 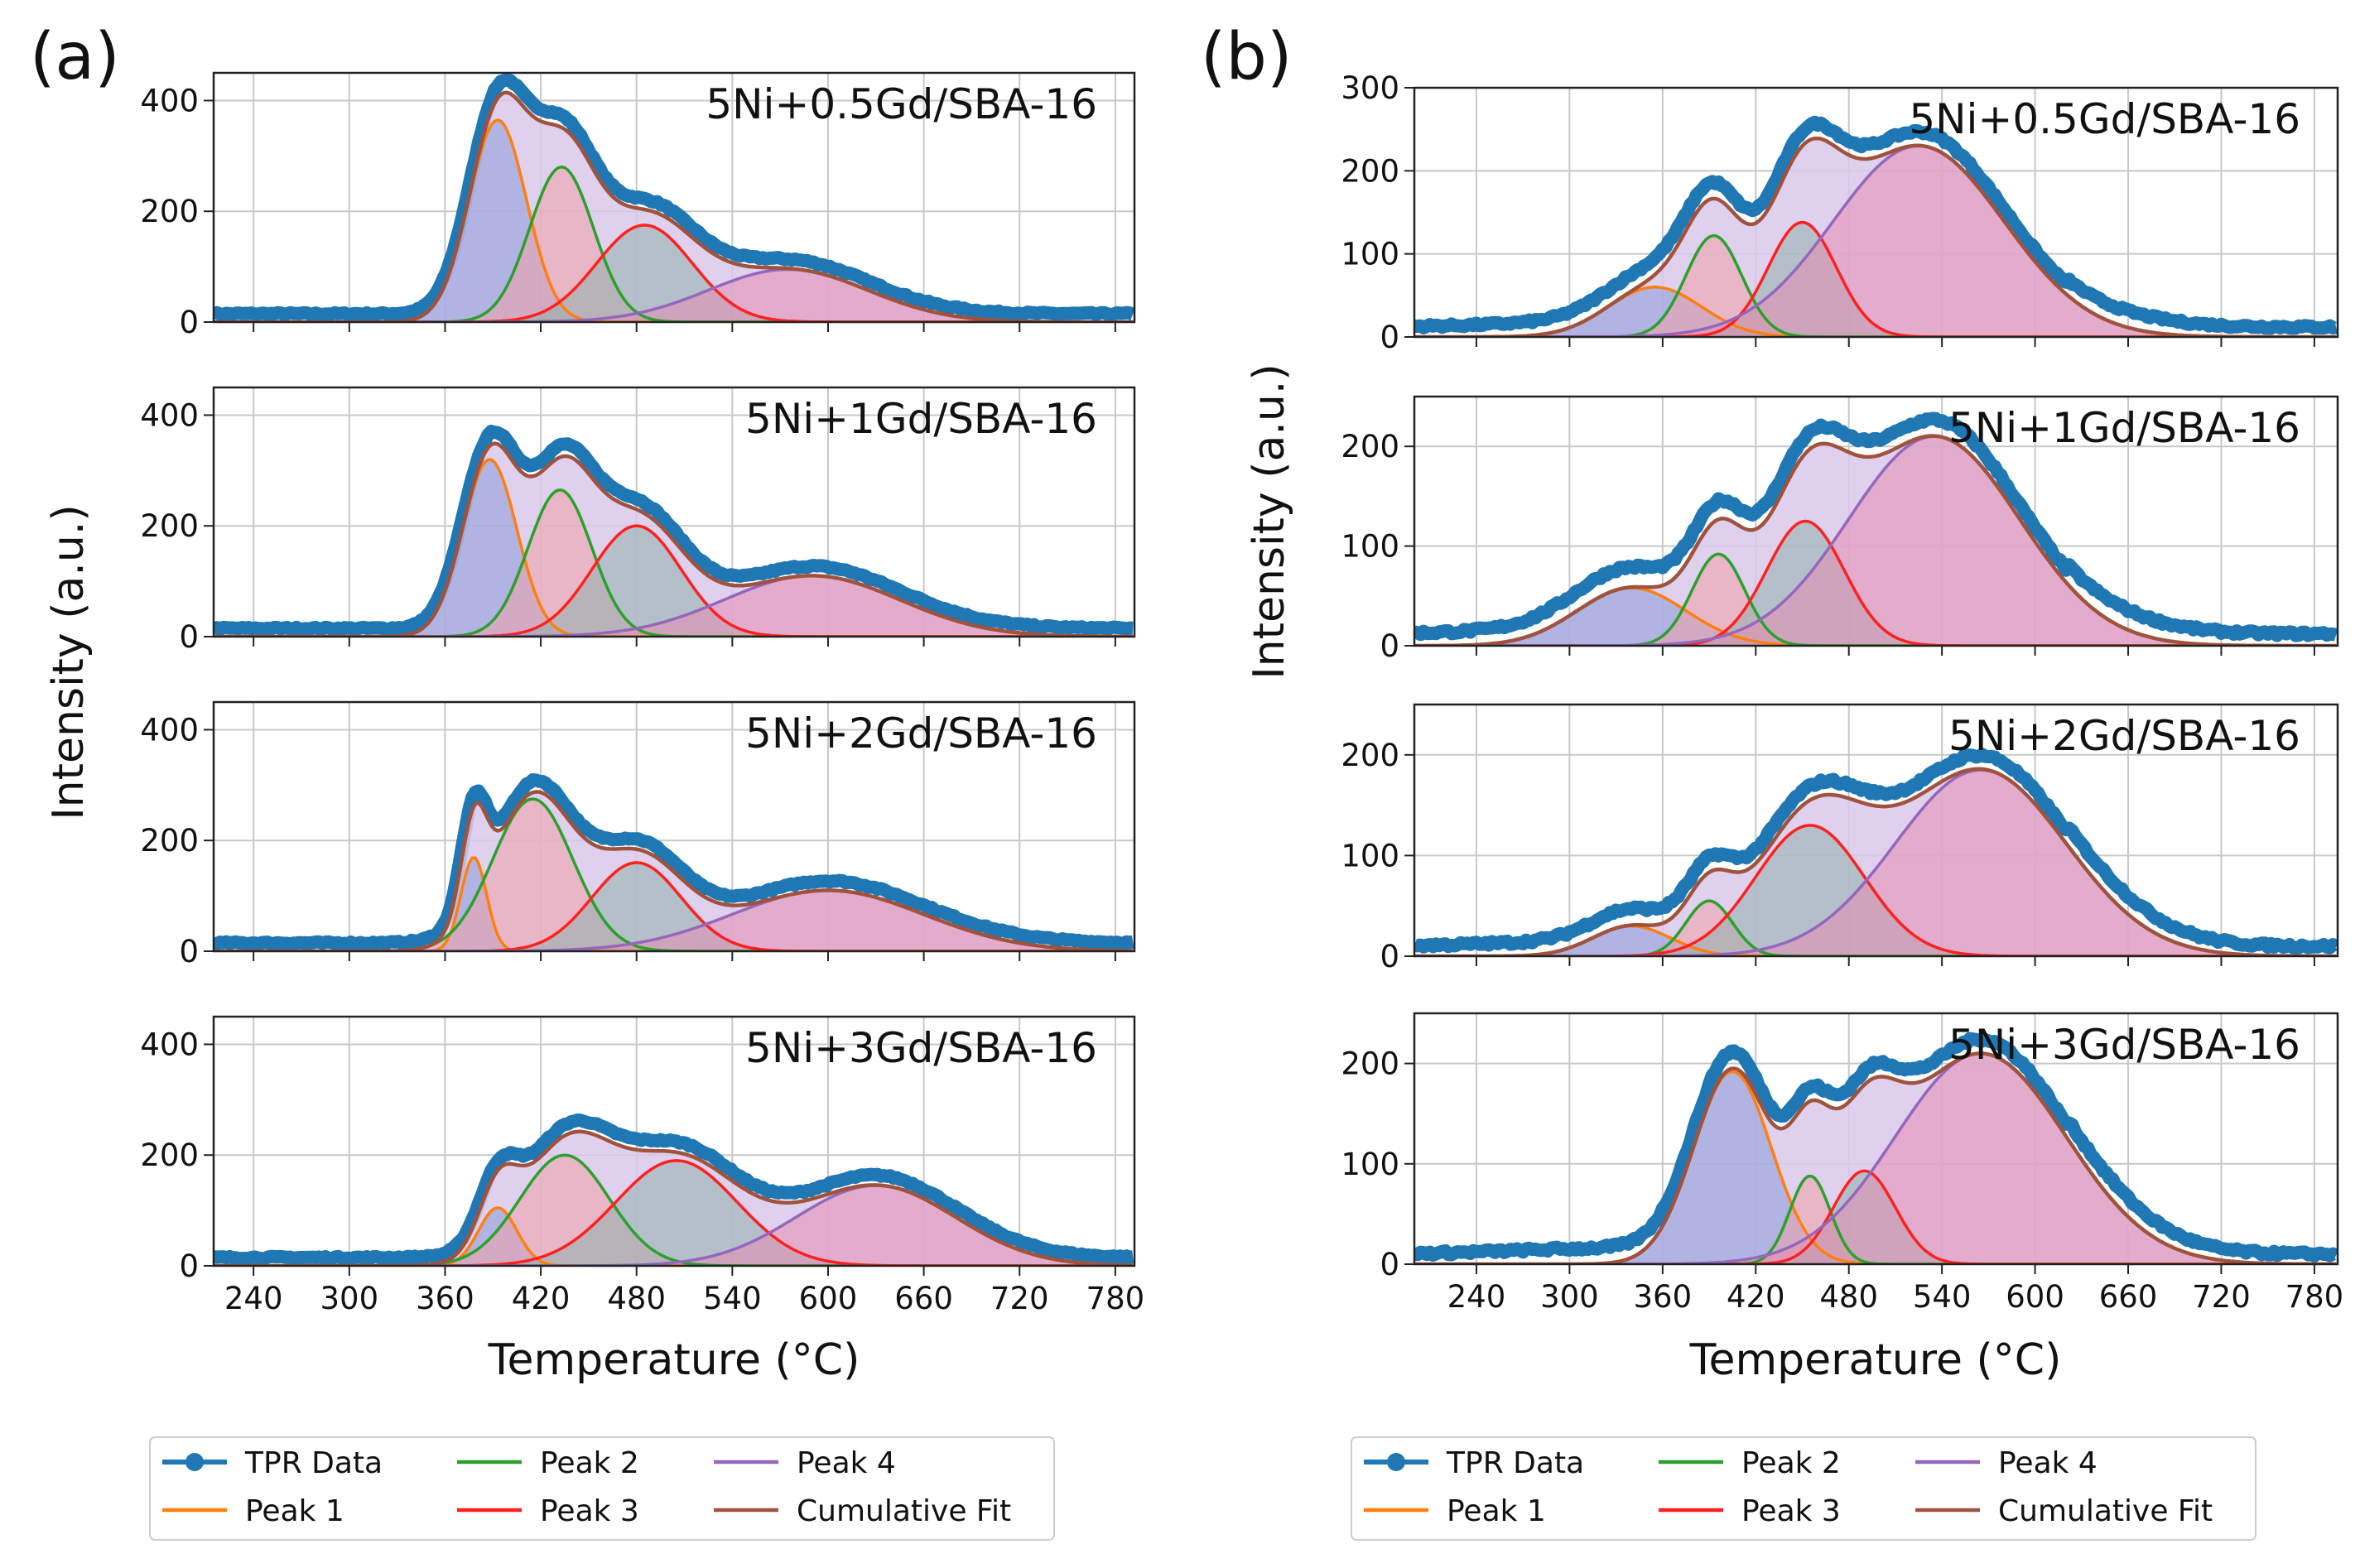 I want to click on subplot-title: 5Ni+2Gd/SBA-16, so click(x=2124, y=736).